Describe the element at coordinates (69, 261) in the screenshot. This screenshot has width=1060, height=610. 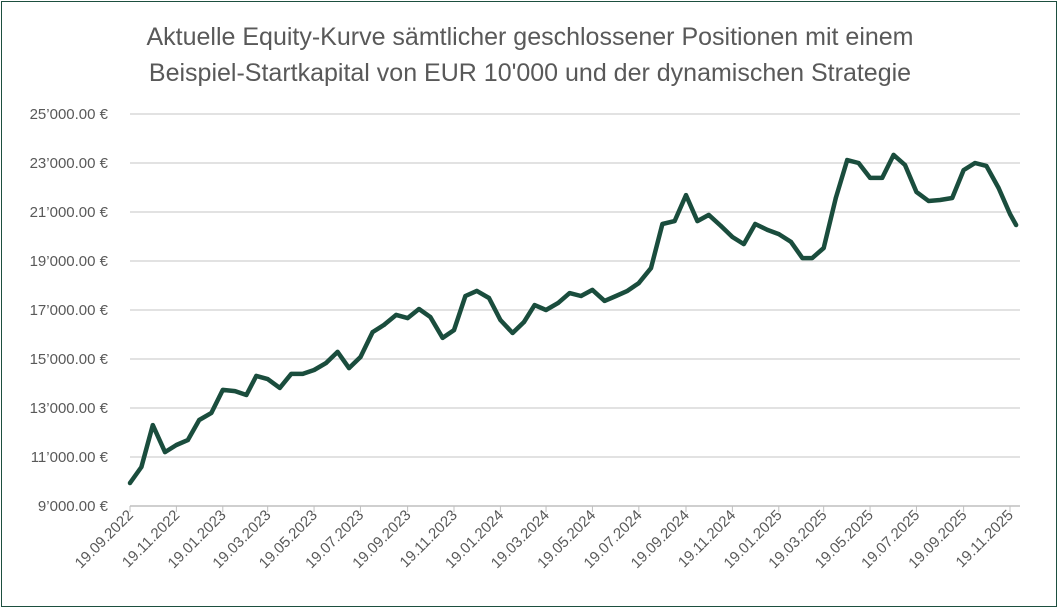
I see `y-tick-label: 19’000.00 €` at that location.